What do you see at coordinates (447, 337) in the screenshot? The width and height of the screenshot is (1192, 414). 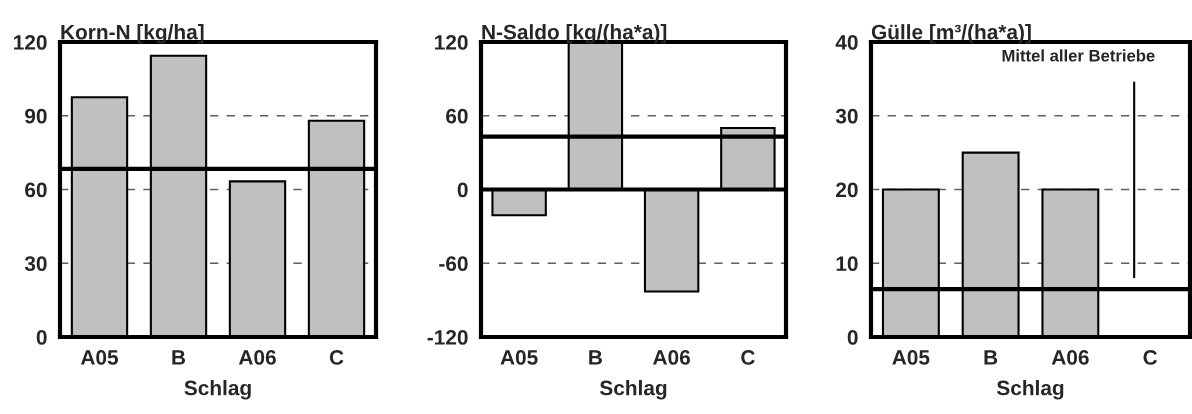 I see `y-tick-label: -120` at bounding box center [447, 337].